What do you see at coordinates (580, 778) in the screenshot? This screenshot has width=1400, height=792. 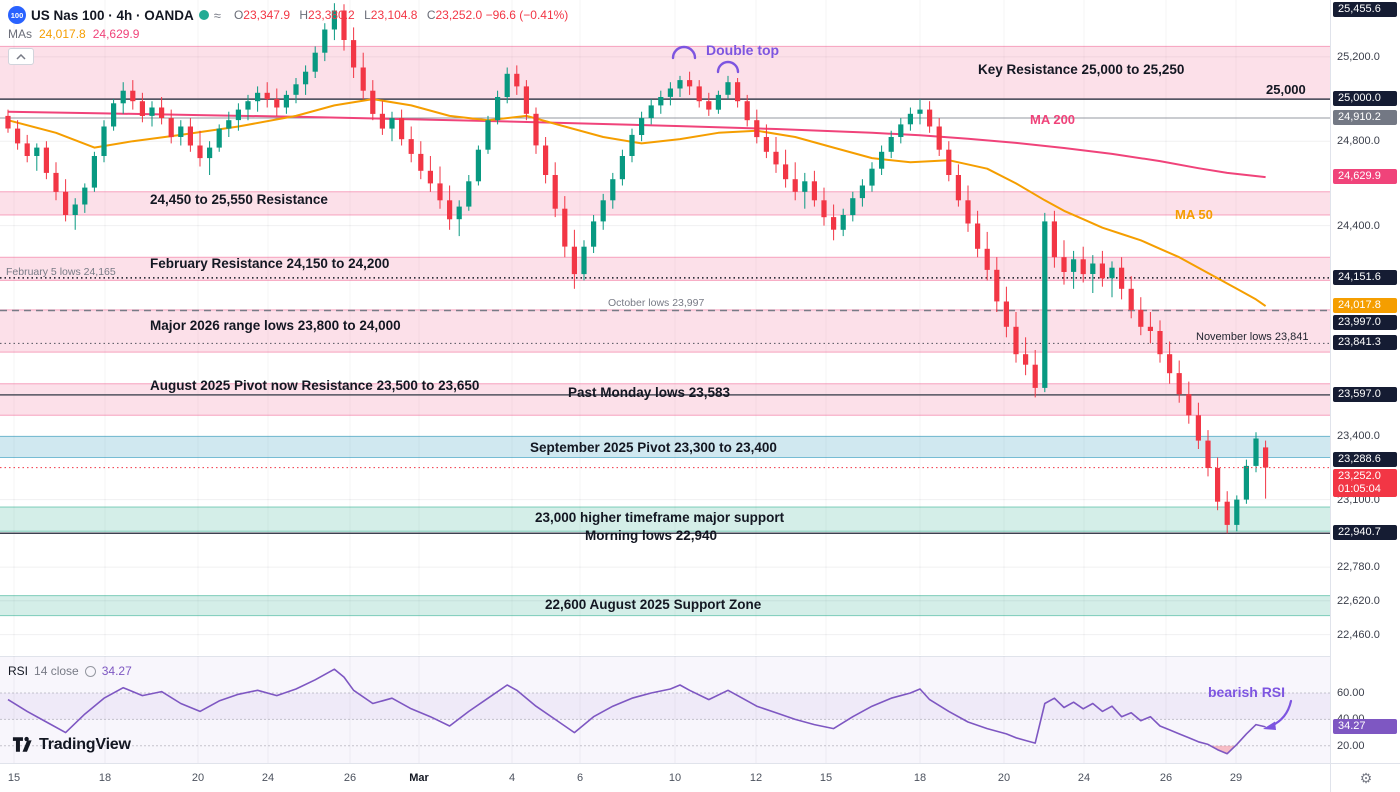 I see `time-axis-label: 6` at bounding box center [580, 778].